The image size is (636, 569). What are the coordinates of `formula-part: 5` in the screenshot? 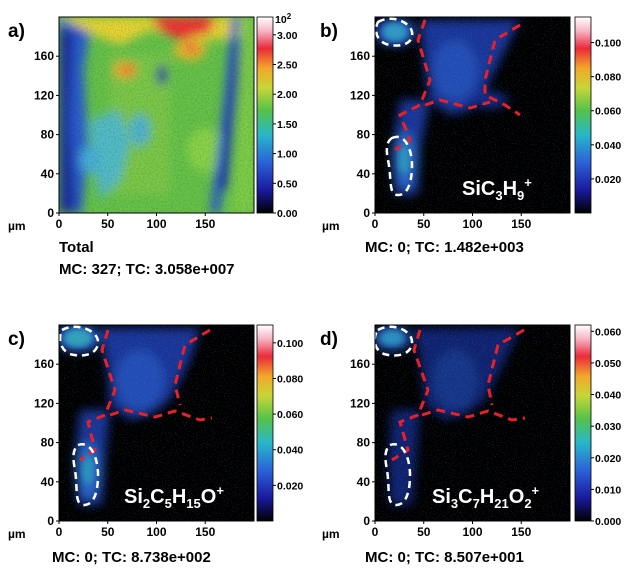 It's located at (168, 503).